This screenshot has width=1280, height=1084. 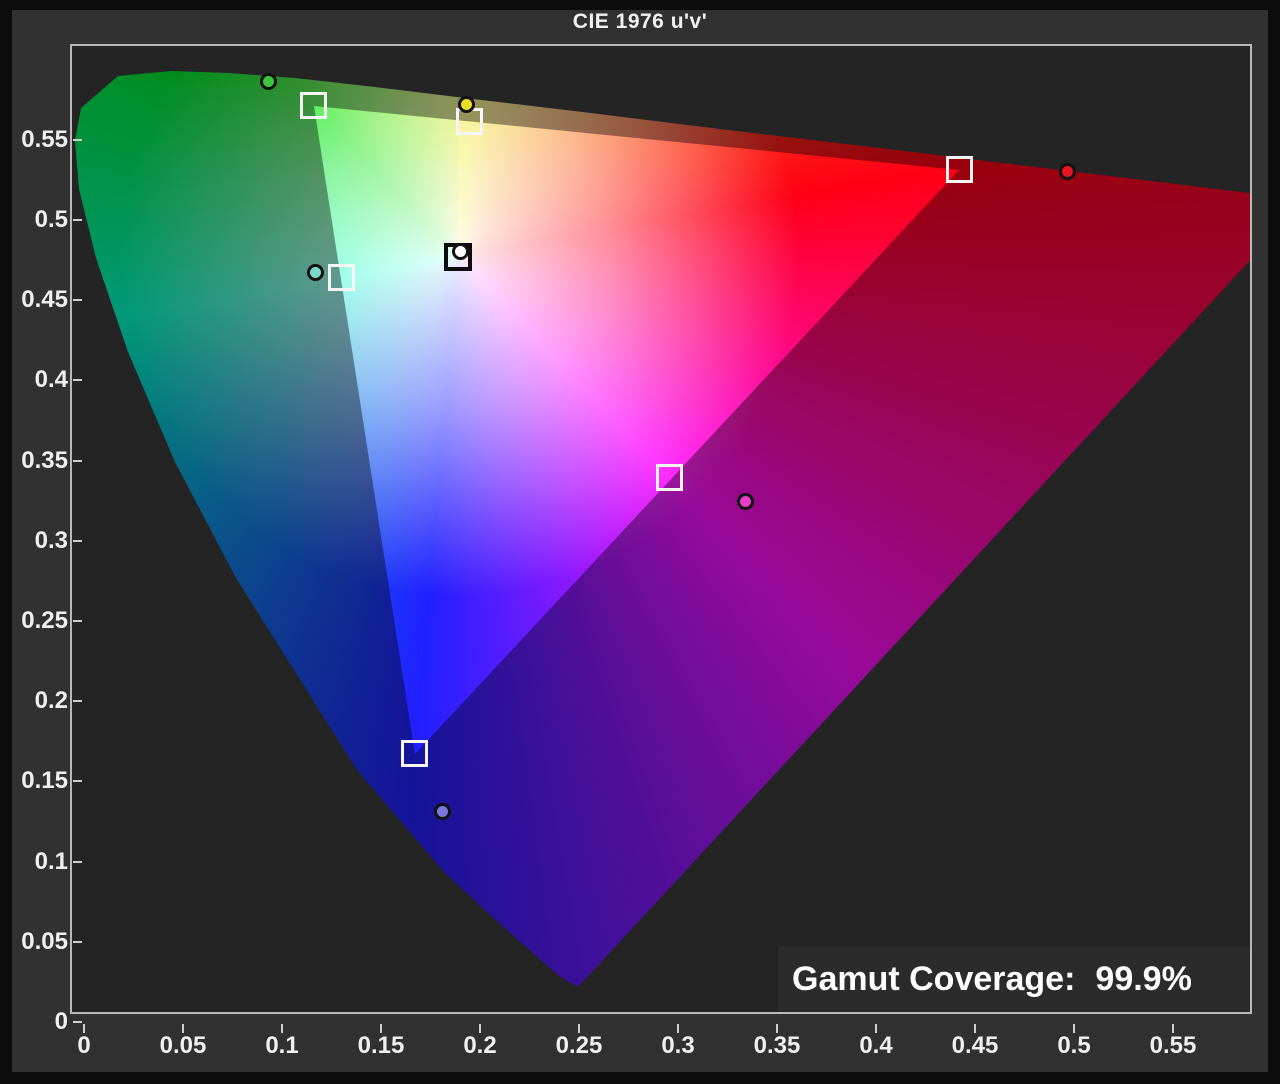 I want to click on x-axis-tick-label: 0.3, so click(x=678, y=1045).